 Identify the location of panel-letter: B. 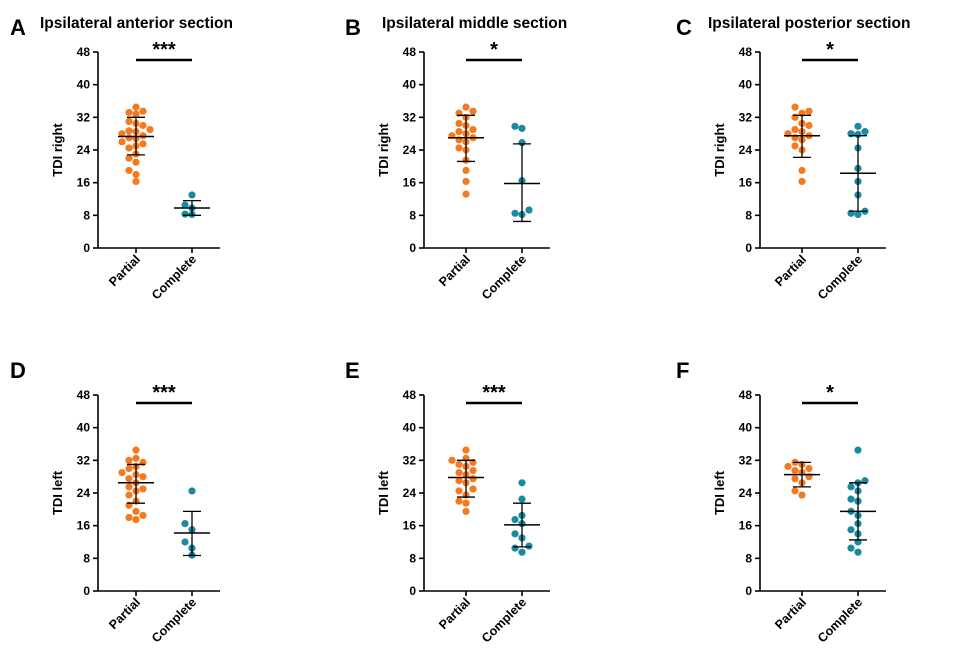
(353, 27).